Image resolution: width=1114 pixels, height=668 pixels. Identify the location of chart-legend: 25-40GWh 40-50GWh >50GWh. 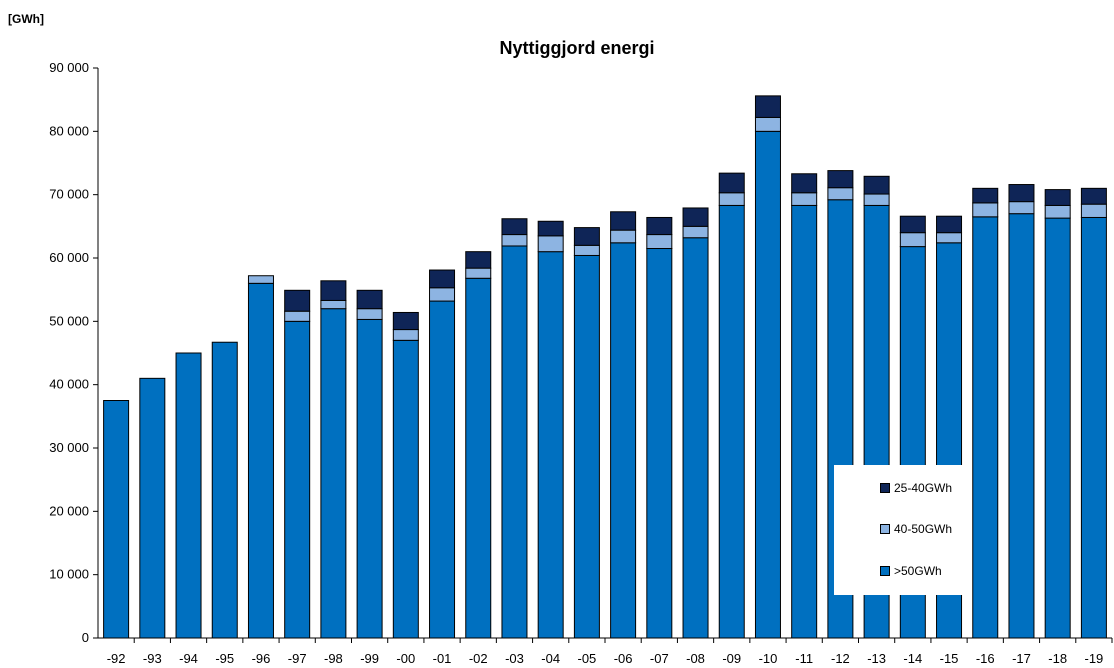
(902, 530).